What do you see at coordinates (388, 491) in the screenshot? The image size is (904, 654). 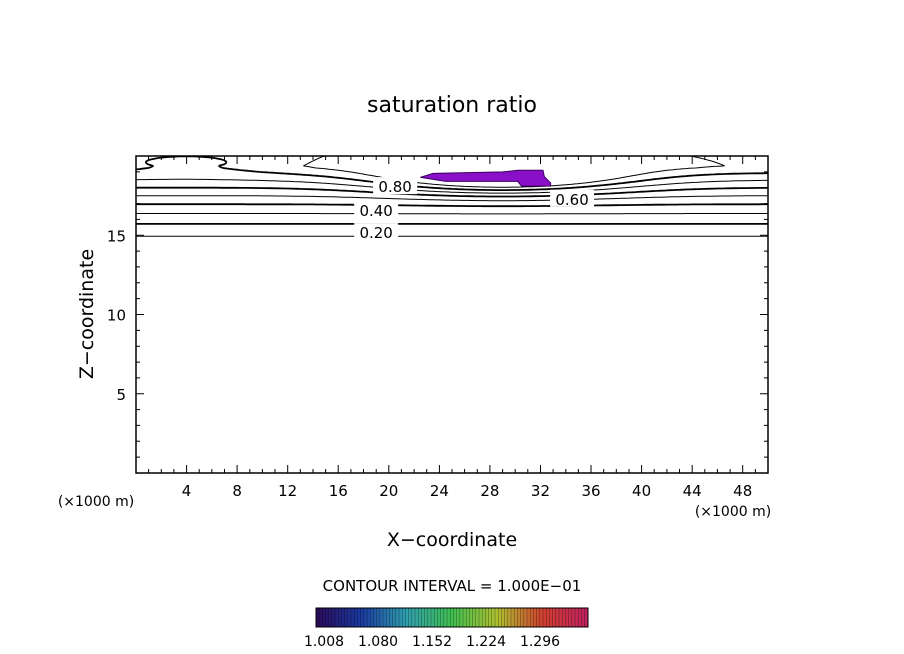 I see `x-tick-label: 20` at bounding box center [388, 491].